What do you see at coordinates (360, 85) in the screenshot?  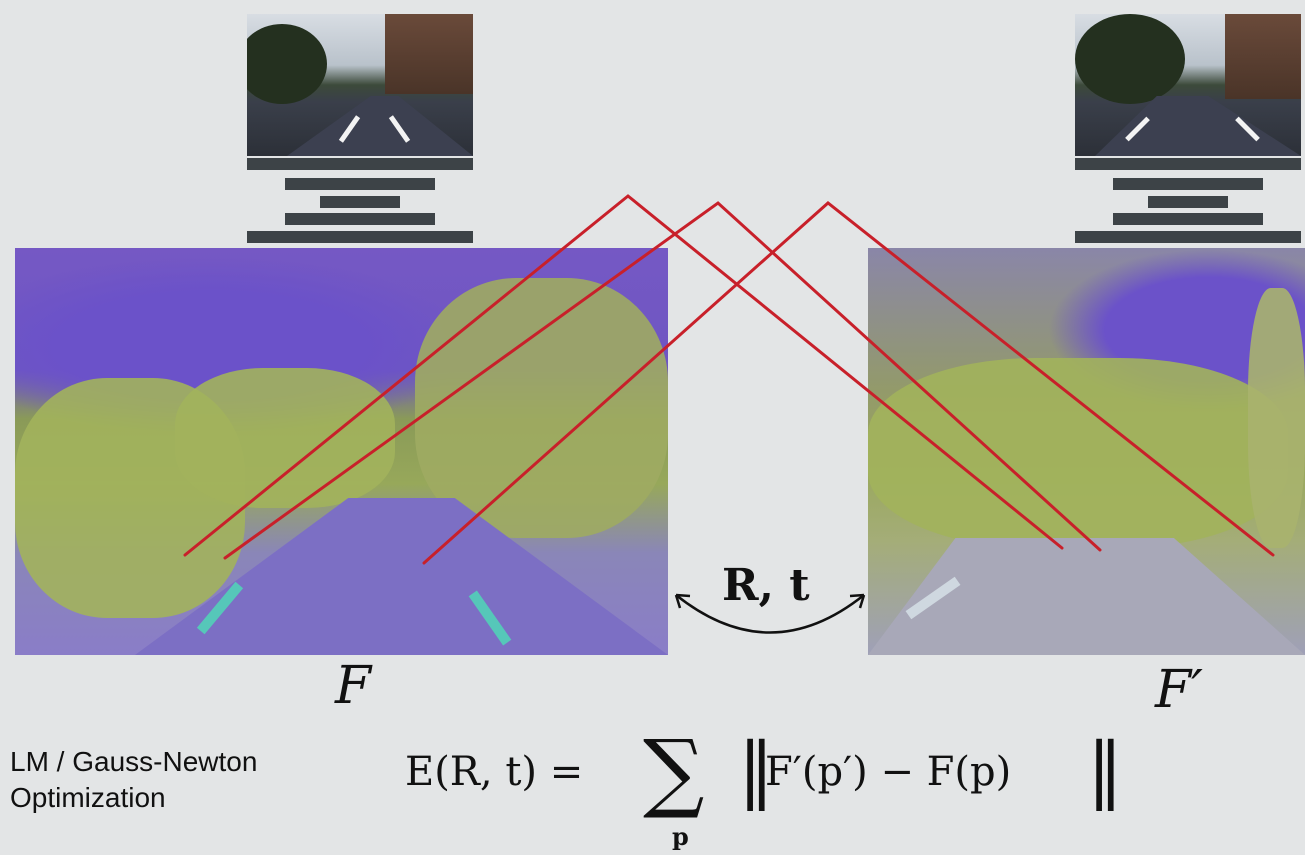 I see `left-camera-image` at bounding box center [360, 85].